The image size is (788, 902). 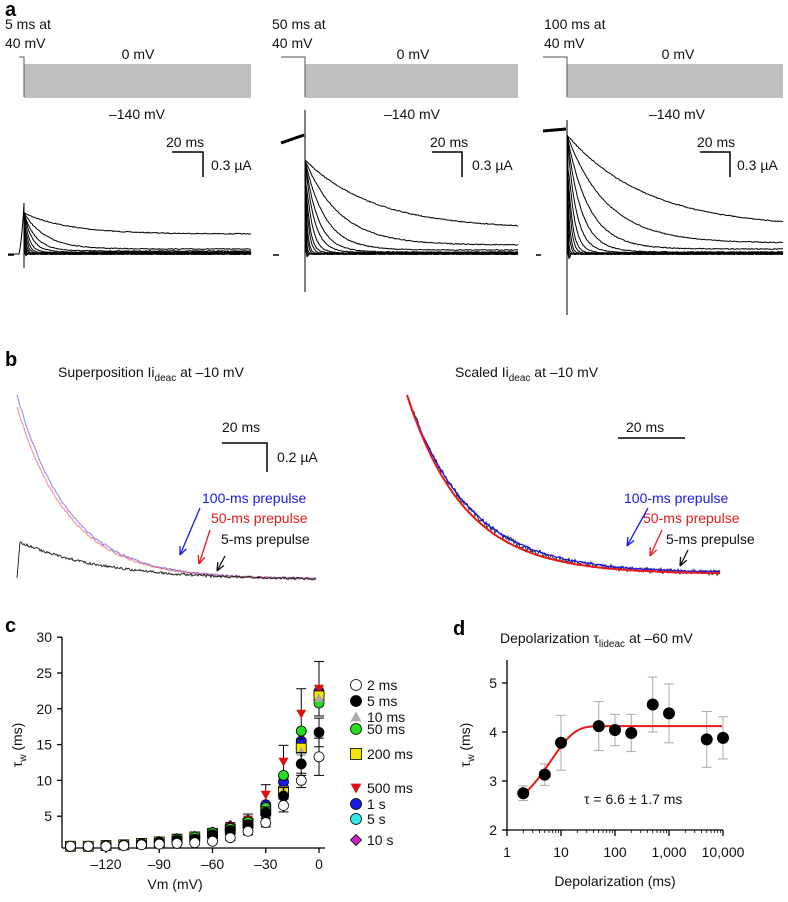 What do you see at coordinates (301, 731) in the screenshot?
I see `c-point-50ms` at bounding box center [301, 731].